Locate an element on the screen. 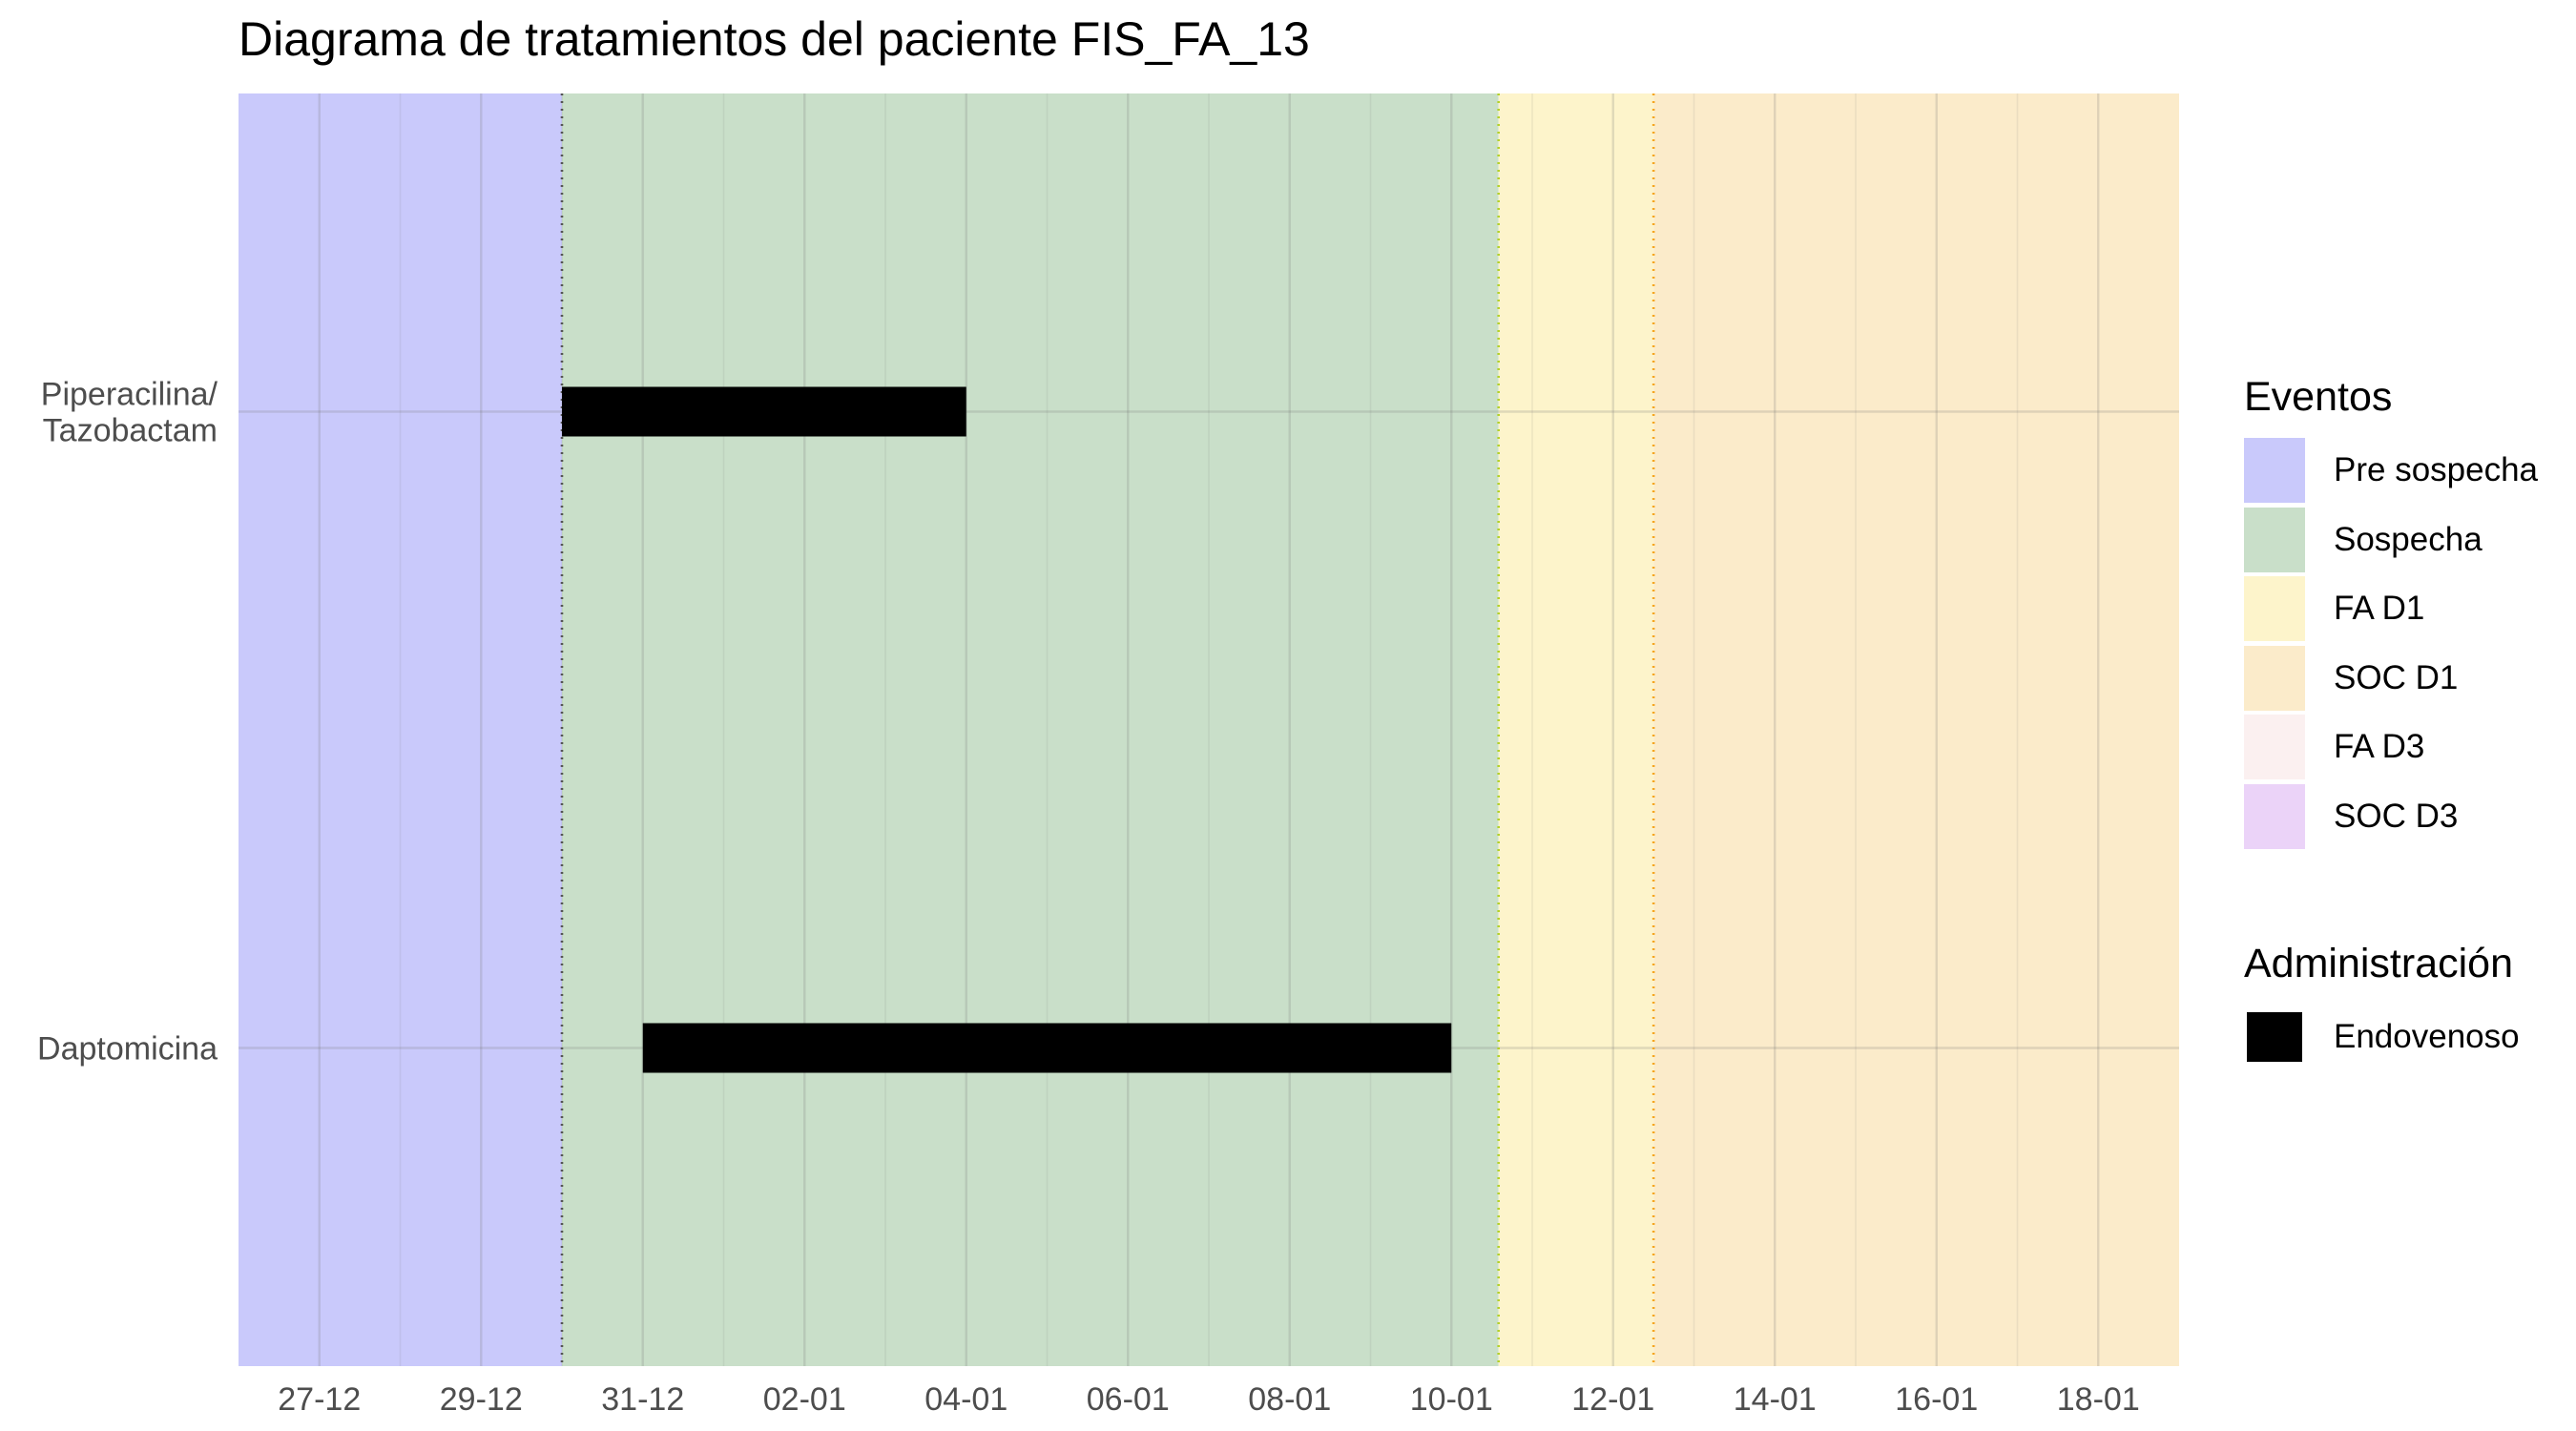  x-tick-label-18-01: 18-01 is located at coordinates (2098, 1399).